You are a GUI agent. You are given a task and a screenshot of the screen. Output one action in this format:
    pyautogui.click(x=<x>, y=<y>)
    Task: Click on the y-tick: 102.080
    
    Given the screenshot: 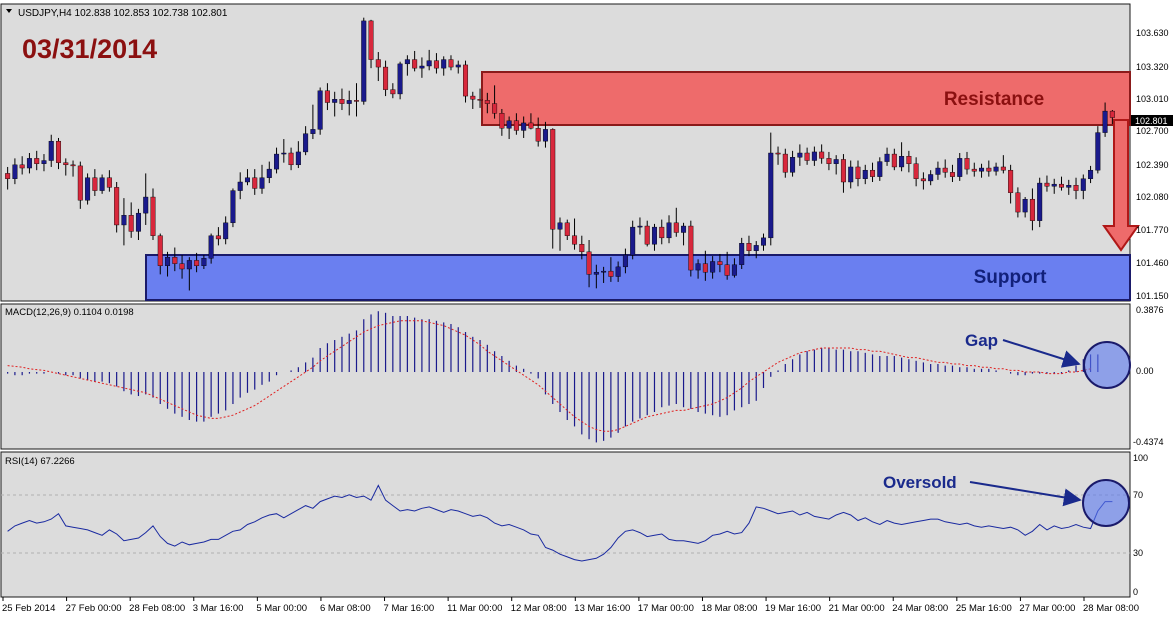 What is the action you would take?
    pyautogui.click(x=1152, y=197)
    